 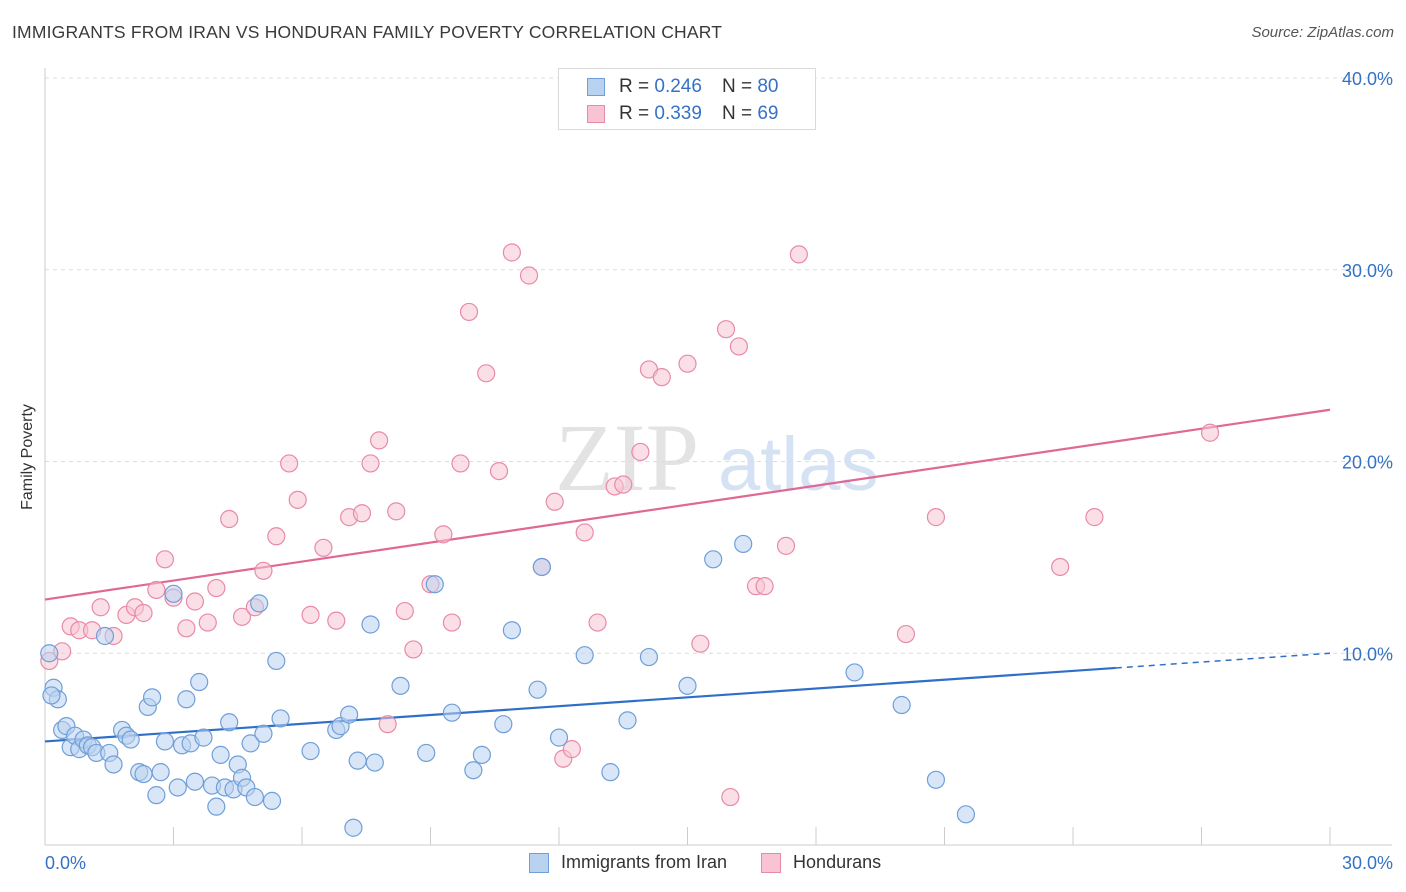 What do you see at coordinates (627, 457) in the screenshot?
I see `watermark-zip: ZIP` at bounding box center [627, 457].